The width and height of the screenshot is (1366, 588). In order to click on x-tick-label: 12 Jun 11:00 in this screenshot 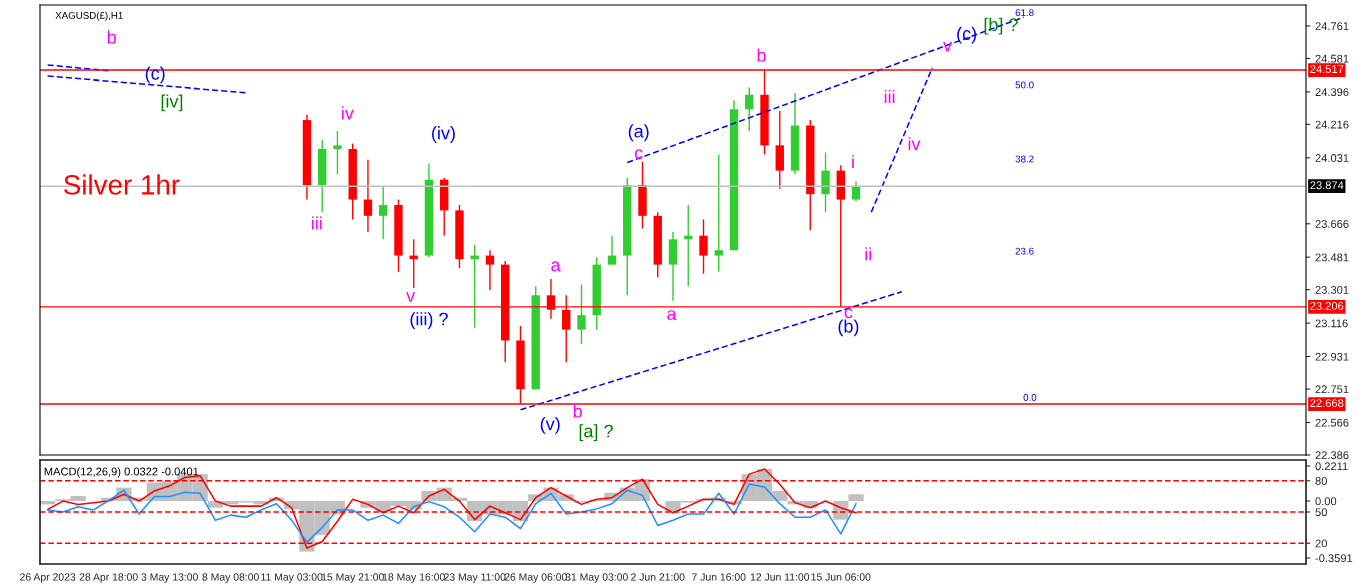, I will do `click(780, 577)`.